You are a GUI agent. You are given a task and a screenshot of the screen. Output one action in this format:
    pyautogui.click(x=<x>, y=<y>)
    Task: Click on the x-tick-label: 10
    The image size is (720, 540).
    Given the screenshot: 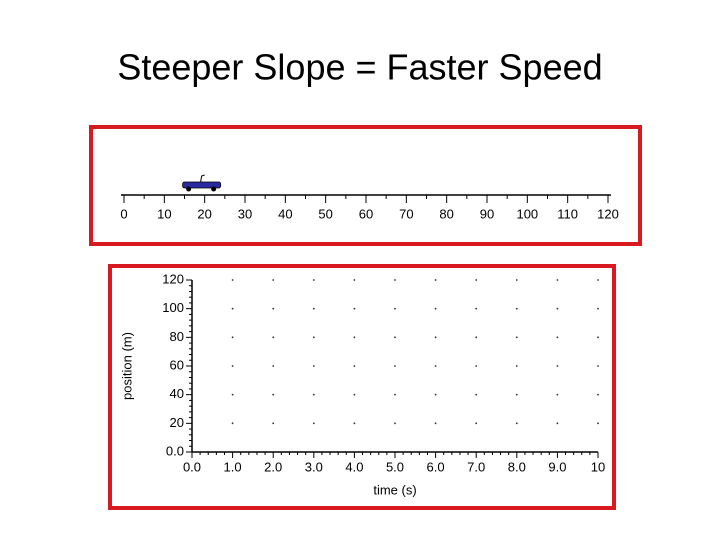 What is the action you would take?
    pyautogui.click(x=598, y=466)
    